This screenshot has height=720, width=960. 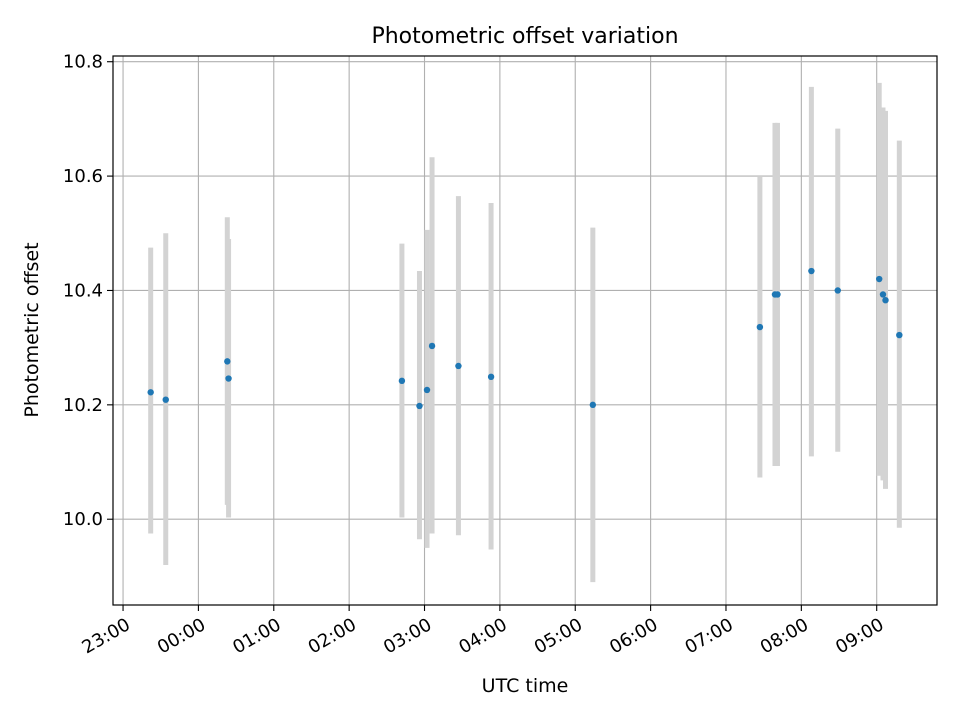 What do you see at coordinates (83, 176) in the screenshot?
I see `y-tick-label: 10.6` at bounding box center [83, 176].